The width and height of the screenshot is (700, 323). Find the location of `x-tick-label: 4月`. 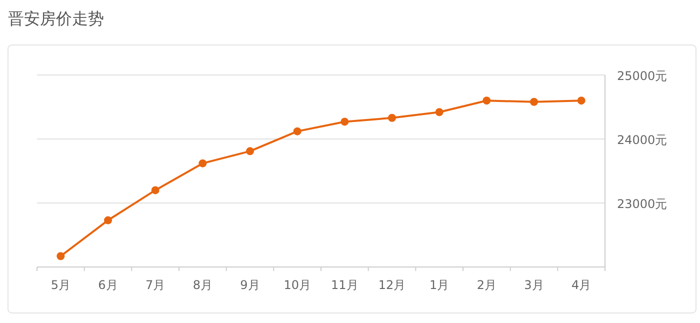

x-tick-label: 4月 is located at coordinates (582, 285).